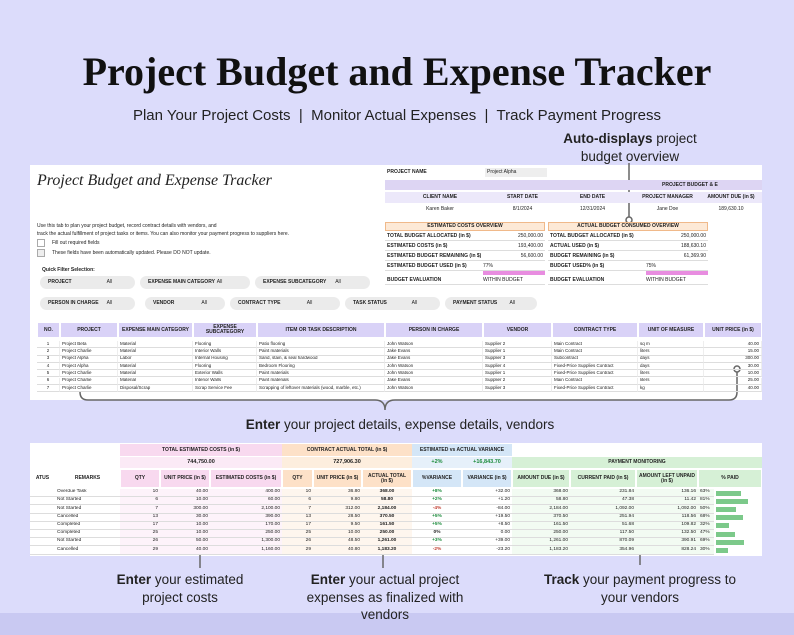  Describe the element at coordinates (434, 359) in the screenshot. I see `table-cell: Jake Evans` at that location.